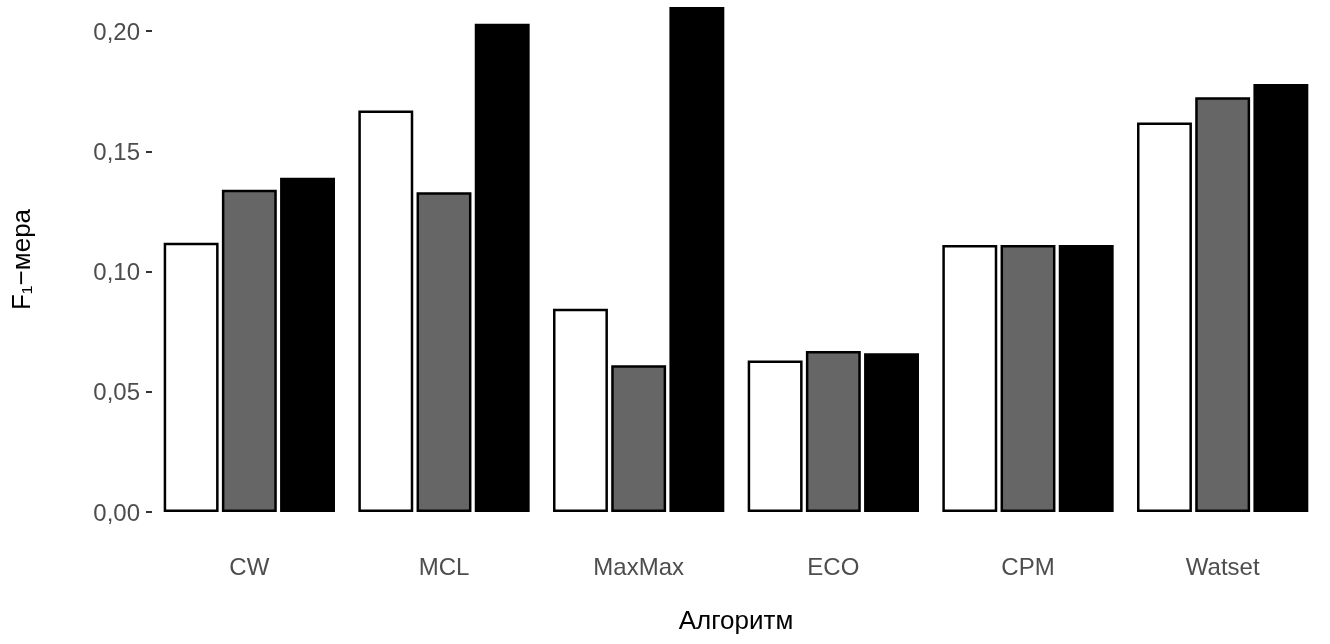 The height and width of the screenshot is (644, 1330). What do you see at coordinates (249, 566) in the screenshot?
I see `x-tick-label: CW` at bounding box center [249, 566].